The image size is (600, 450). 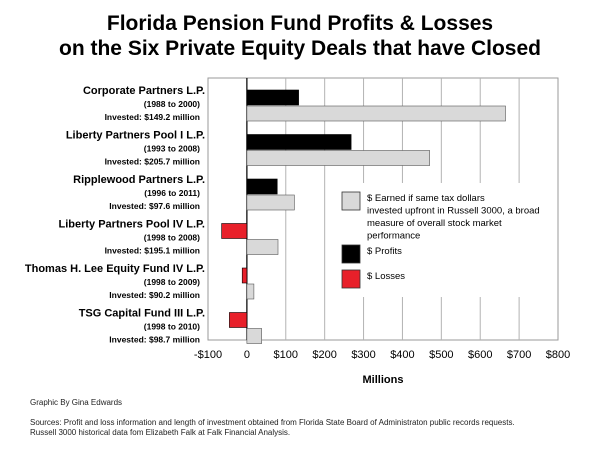 What do you see at coordinates (363, 355) in the screenshot?
I see `x-tick-label: $300` at bounding box center [363, 355].